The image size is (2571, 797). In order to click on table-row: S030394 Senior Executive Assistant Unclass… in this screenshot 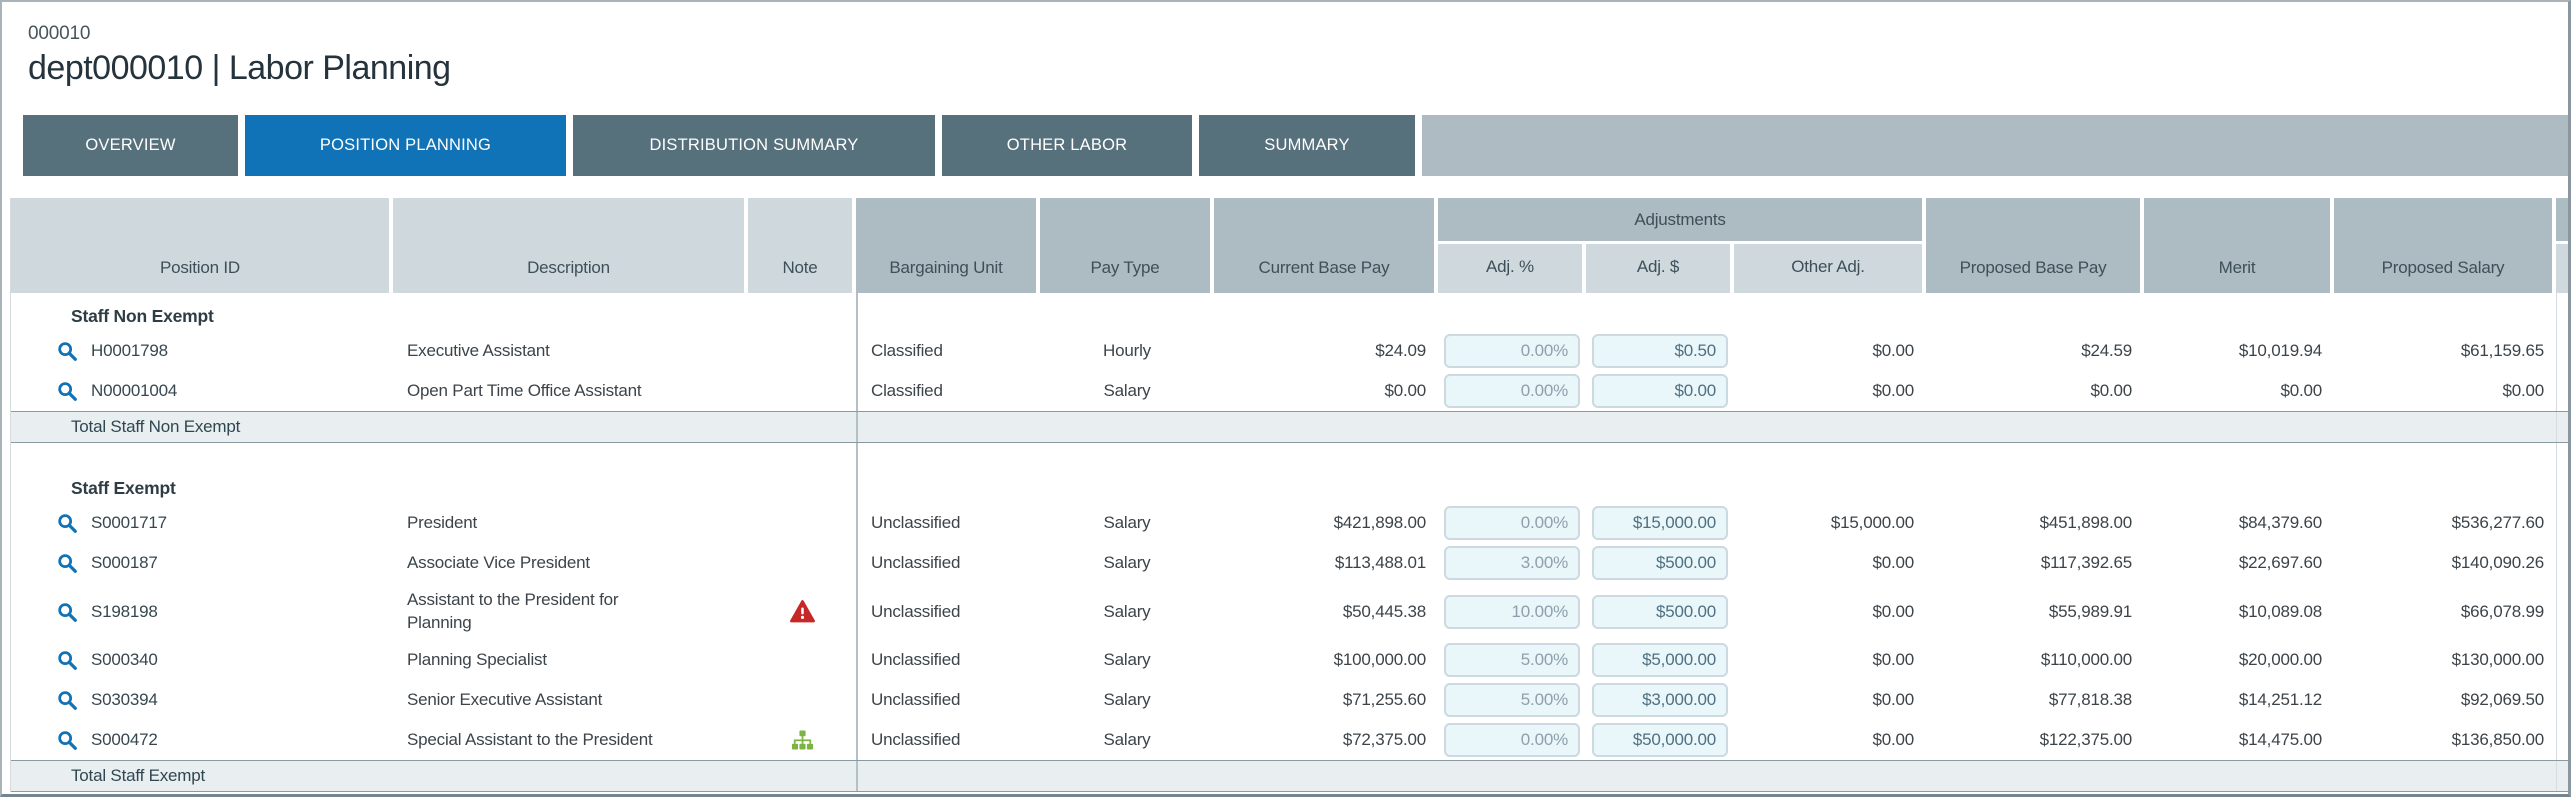, I will do `click(1289, 700)`.